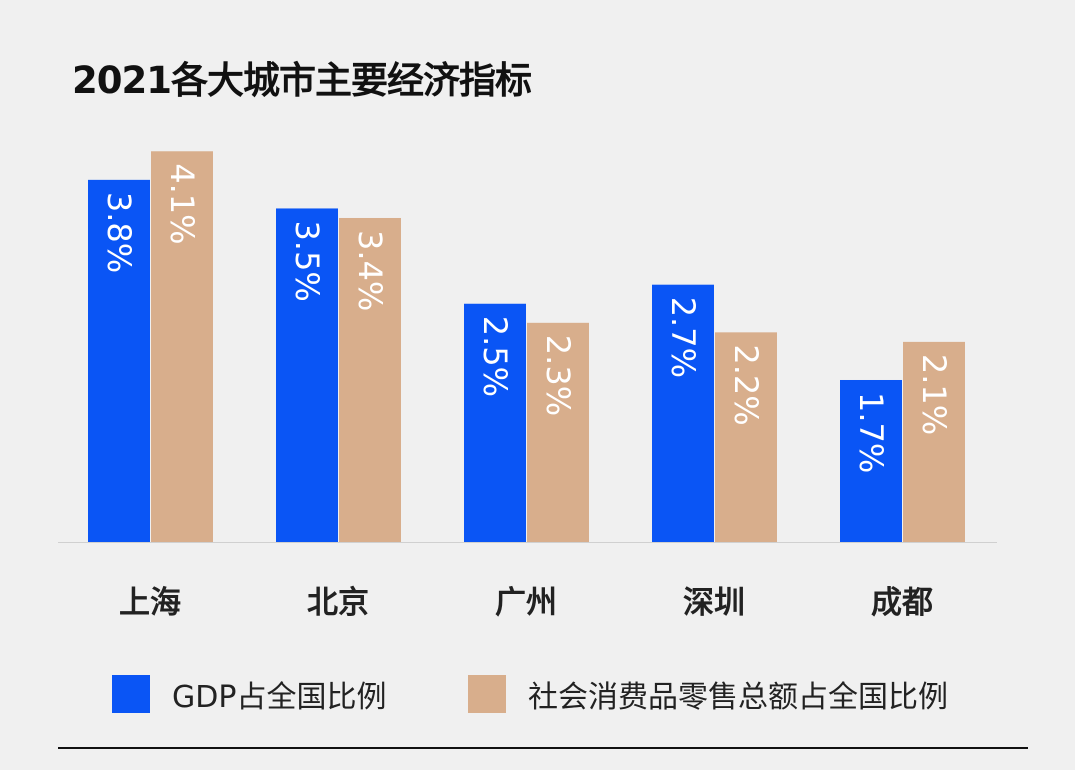  I want to click on data-label: 1.7%, so click(871, 432).